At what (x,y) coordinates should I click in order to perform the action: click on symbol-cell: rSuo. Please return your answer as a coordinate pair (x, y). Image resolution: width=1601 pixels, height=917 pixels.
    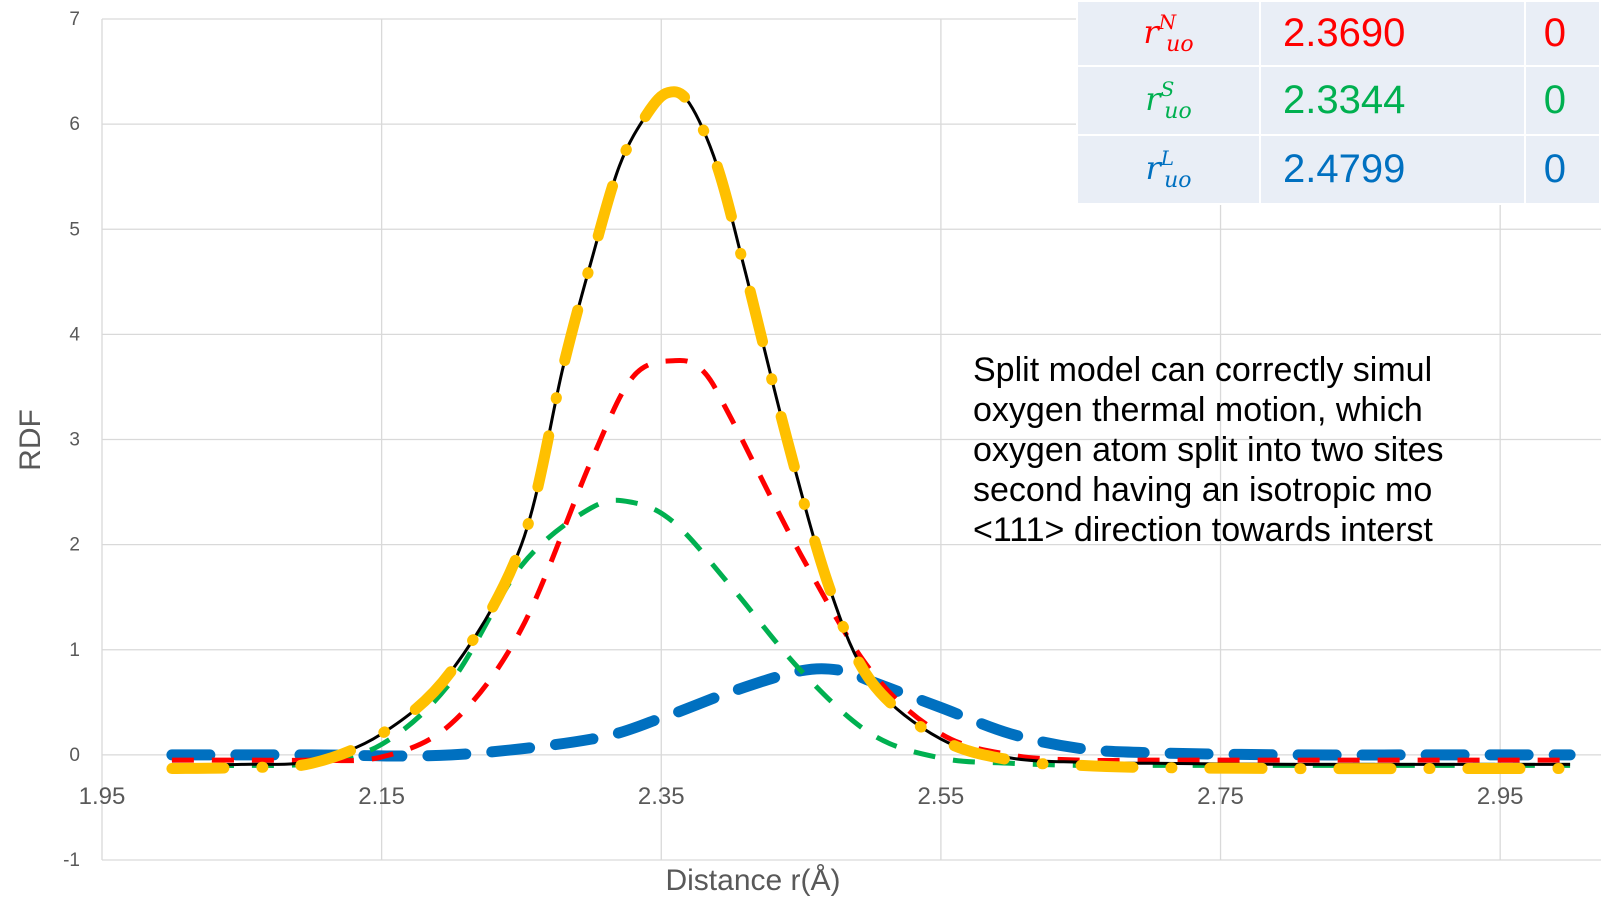
    Looking at the image, I should click on (1168, 100).